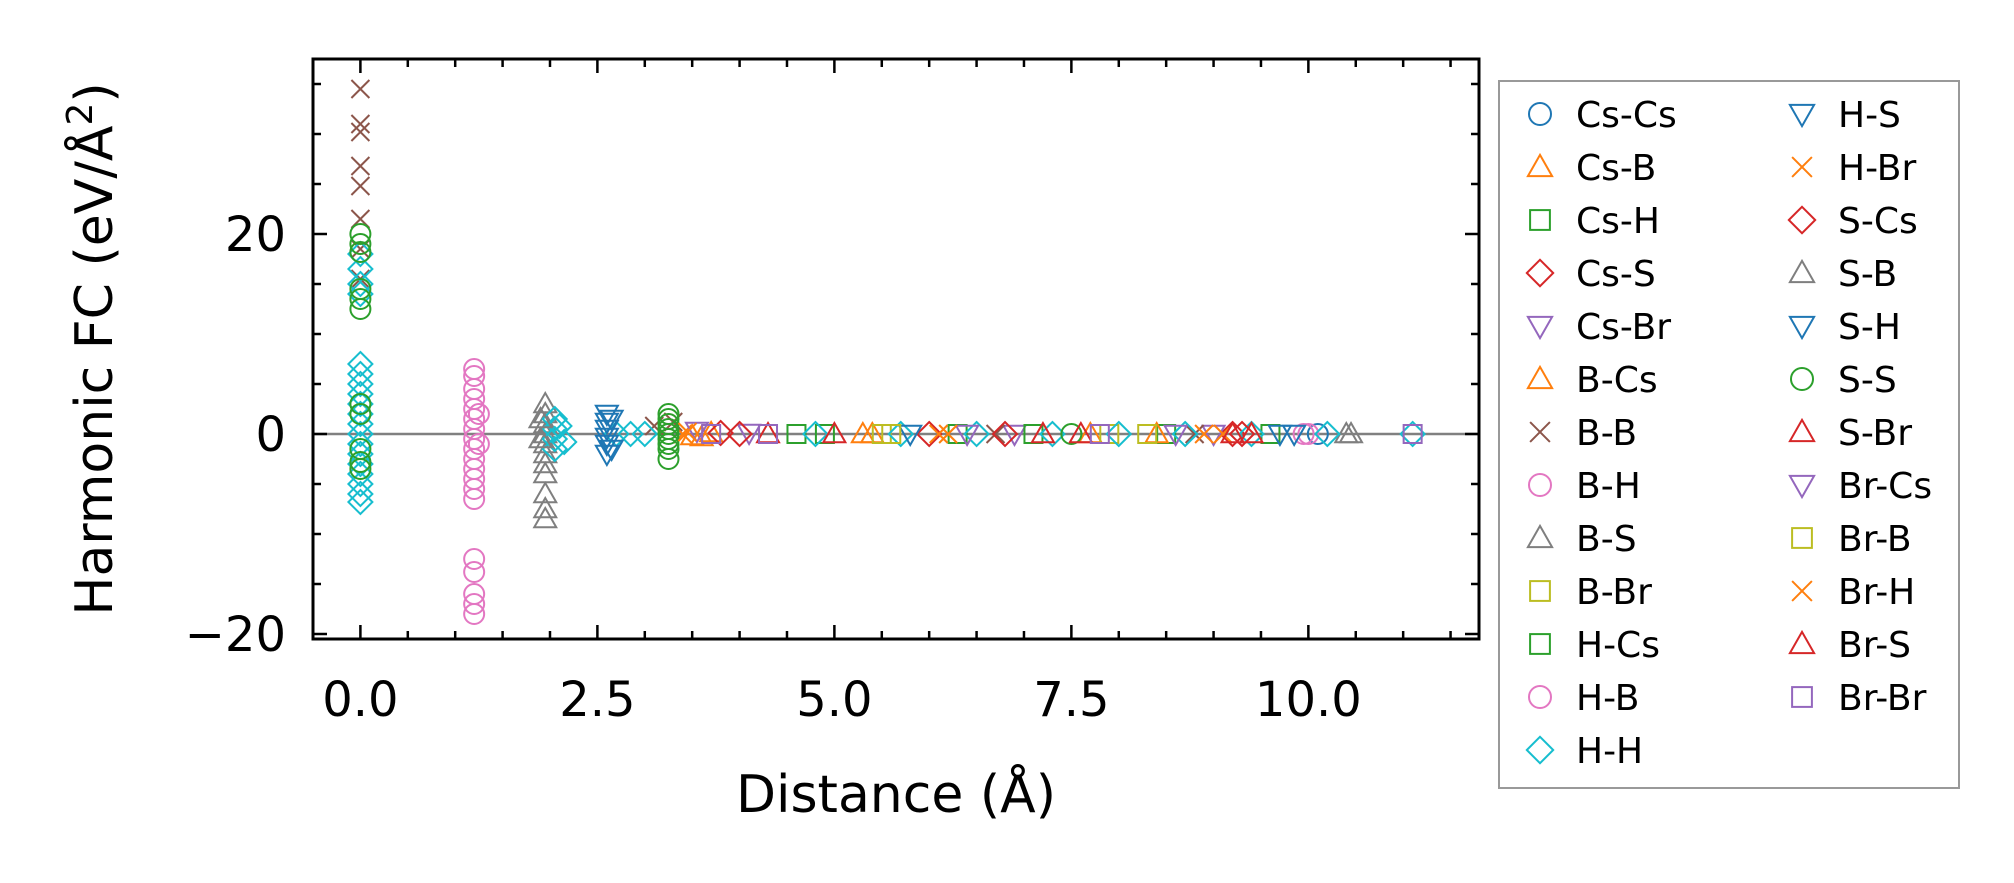 This screenshot has height=883, width=2014. What do you see at coordinates (1540, 114) in the screenshot?
I see `legend-marker-cs-cs` at bounding box center [1540, 114].